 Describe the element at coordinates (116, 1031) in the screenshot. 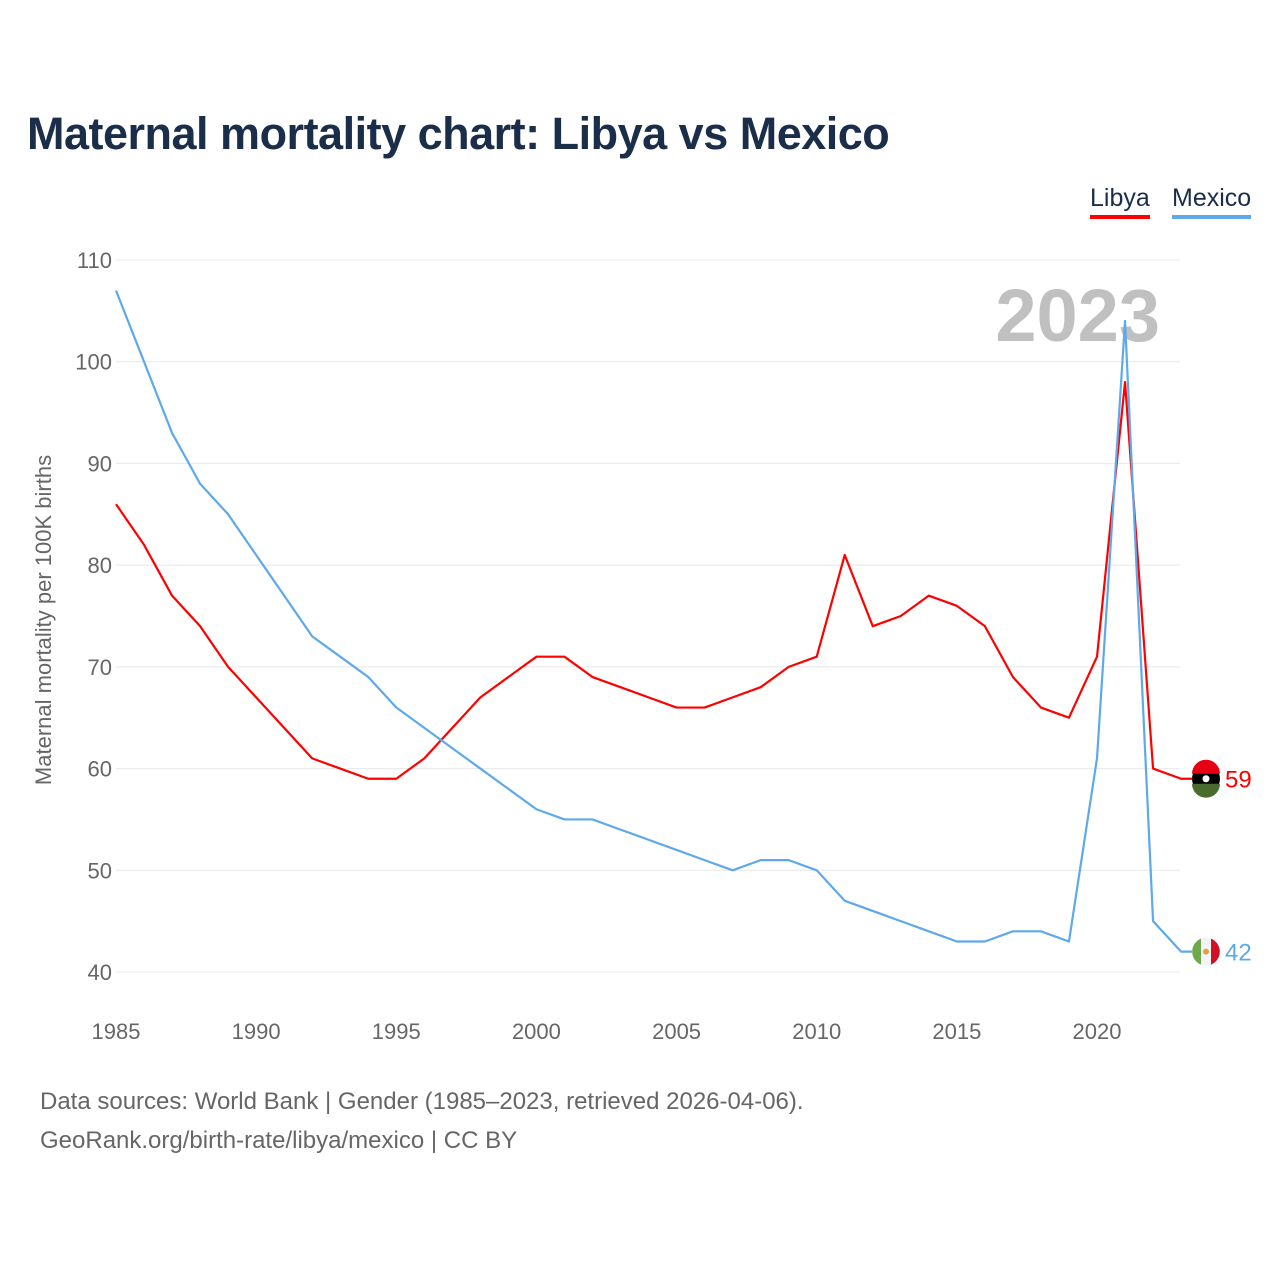

I see `x-tick-label: 1985` at that location.